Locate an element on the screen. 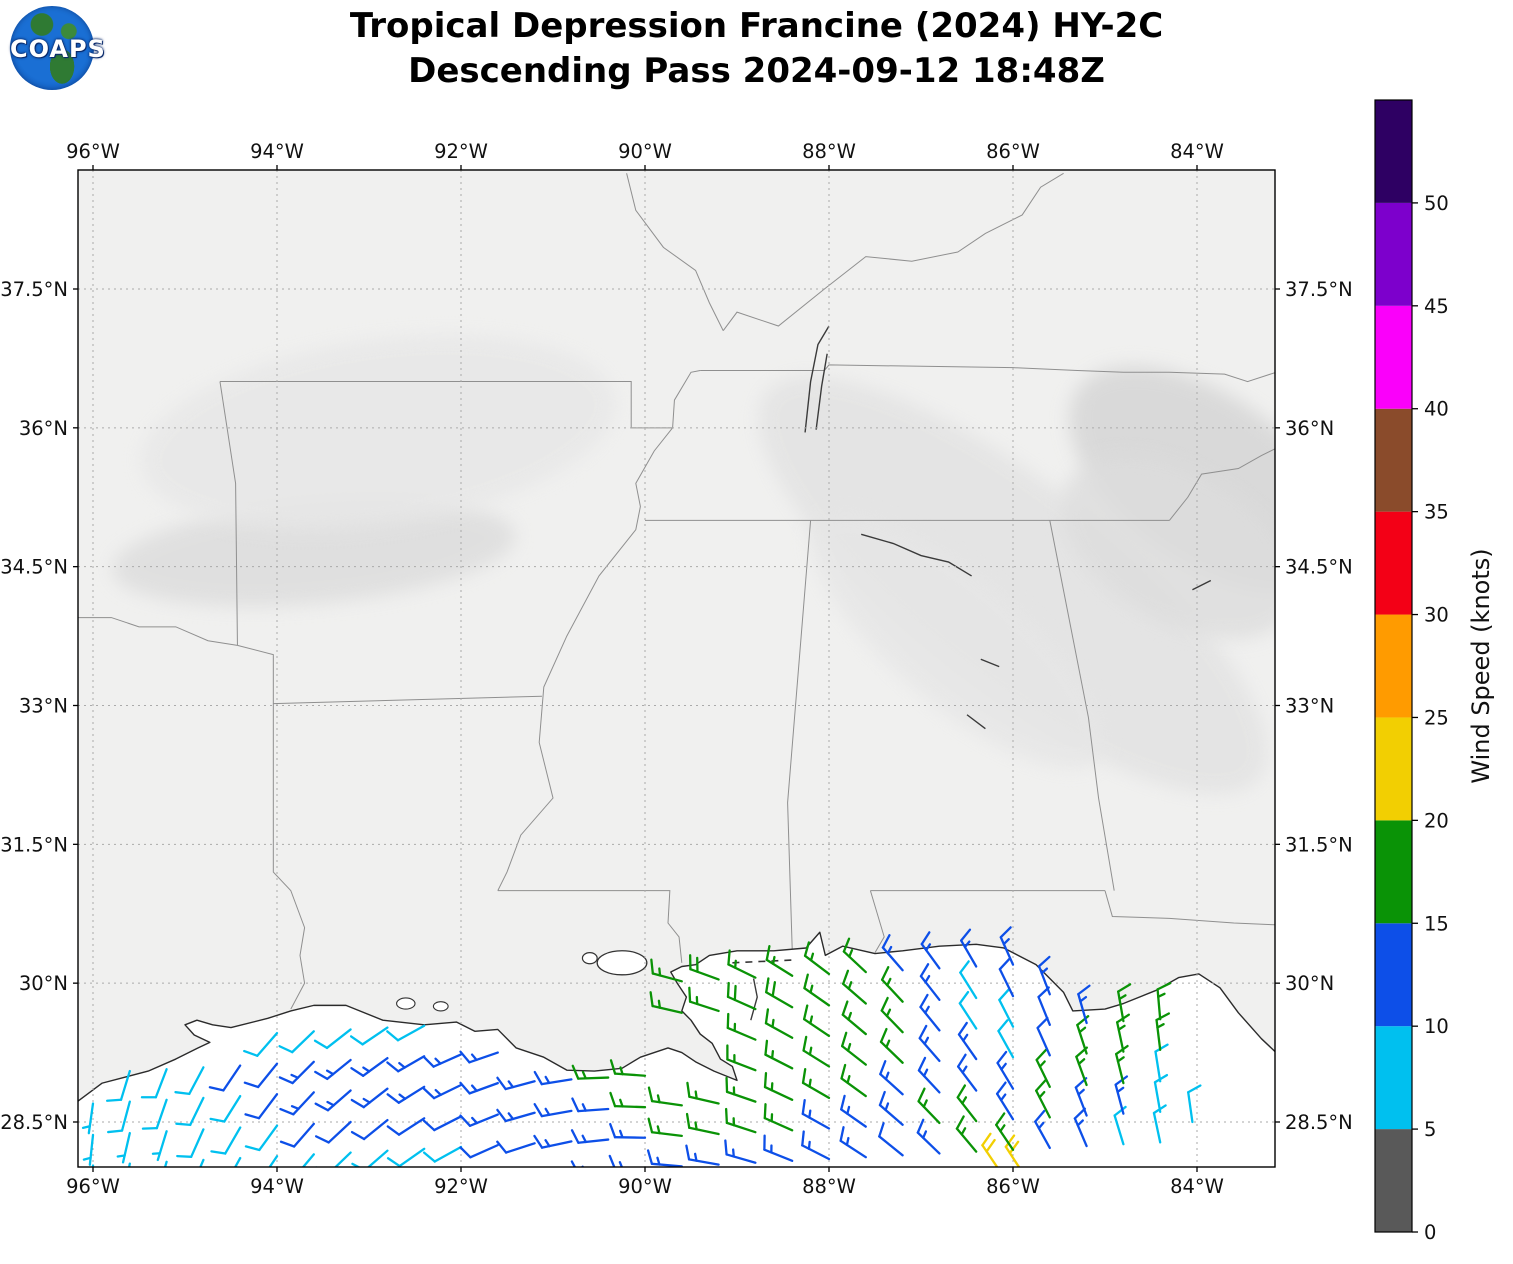 This screenshot has width=1513, height=1264. axis-tick-label: 45 is located at coordinates (1436, 306).